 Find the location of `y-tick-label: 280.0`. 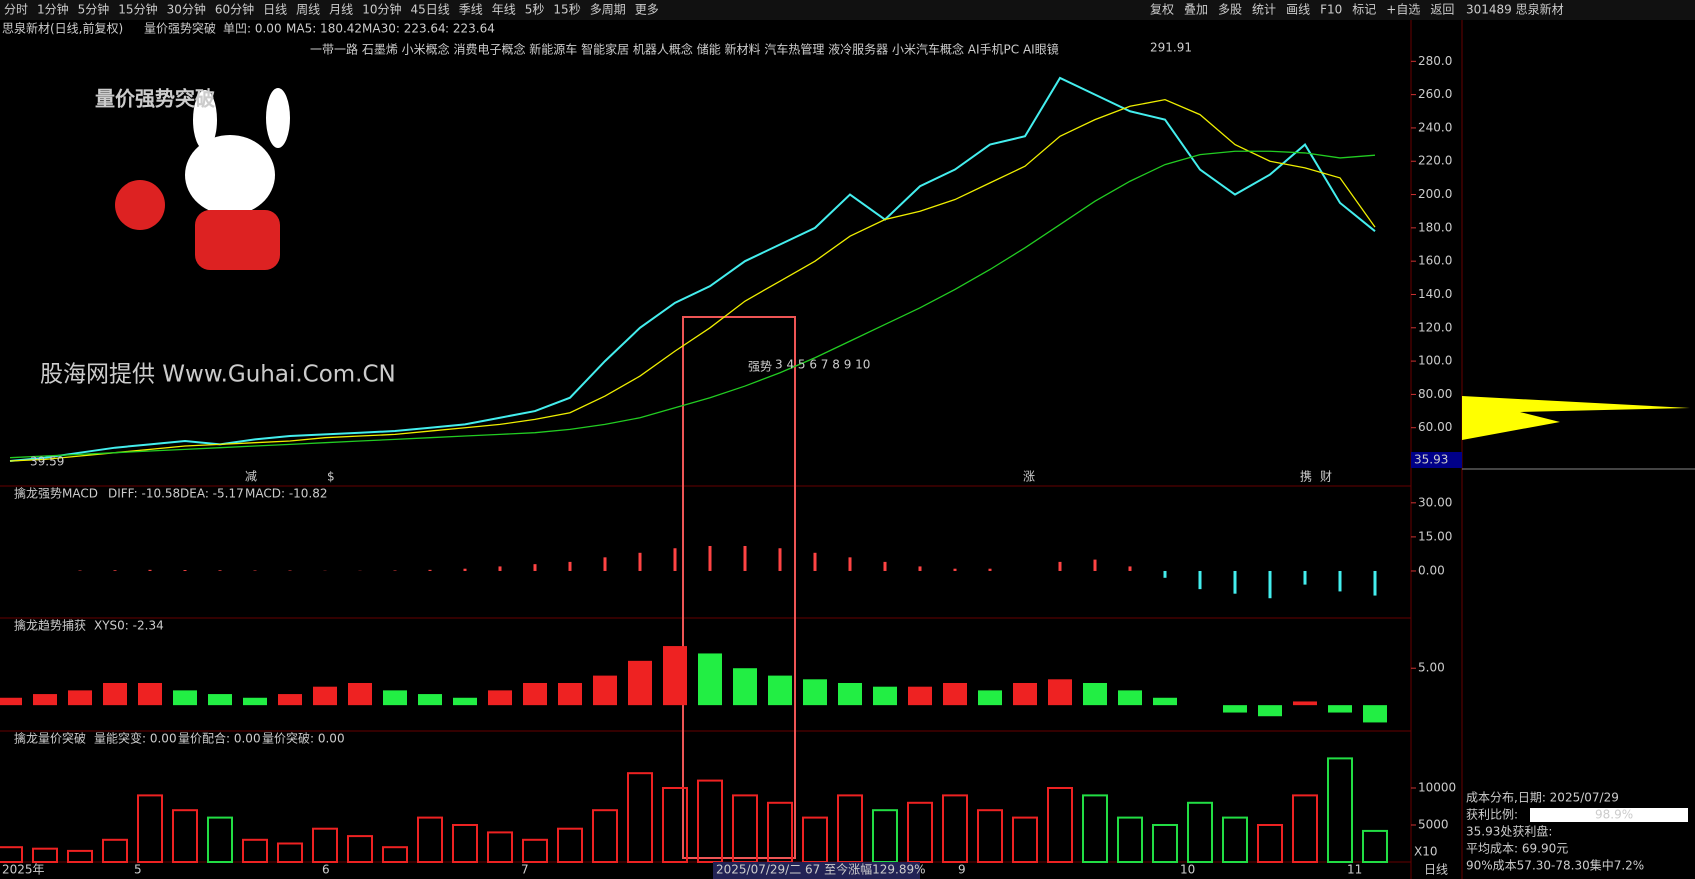

y-tick-label: 280.0 is located at coordinates (1435, 61).